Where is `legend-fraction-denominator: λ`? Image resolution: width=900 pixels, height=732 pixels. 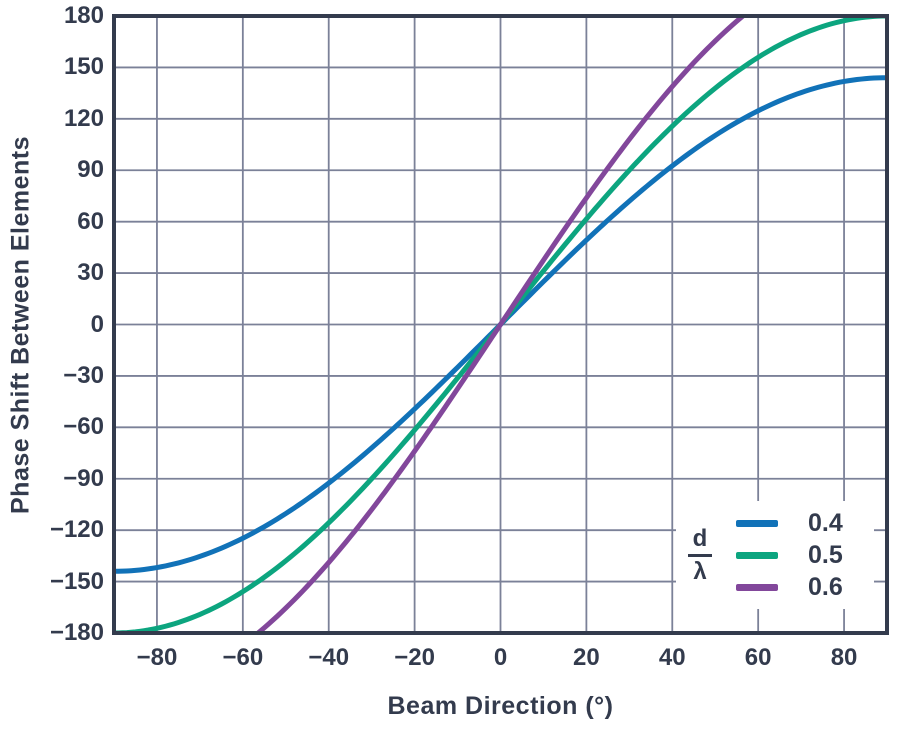
legend-fraction-denominator: λ is located at coordinates (700, 571).